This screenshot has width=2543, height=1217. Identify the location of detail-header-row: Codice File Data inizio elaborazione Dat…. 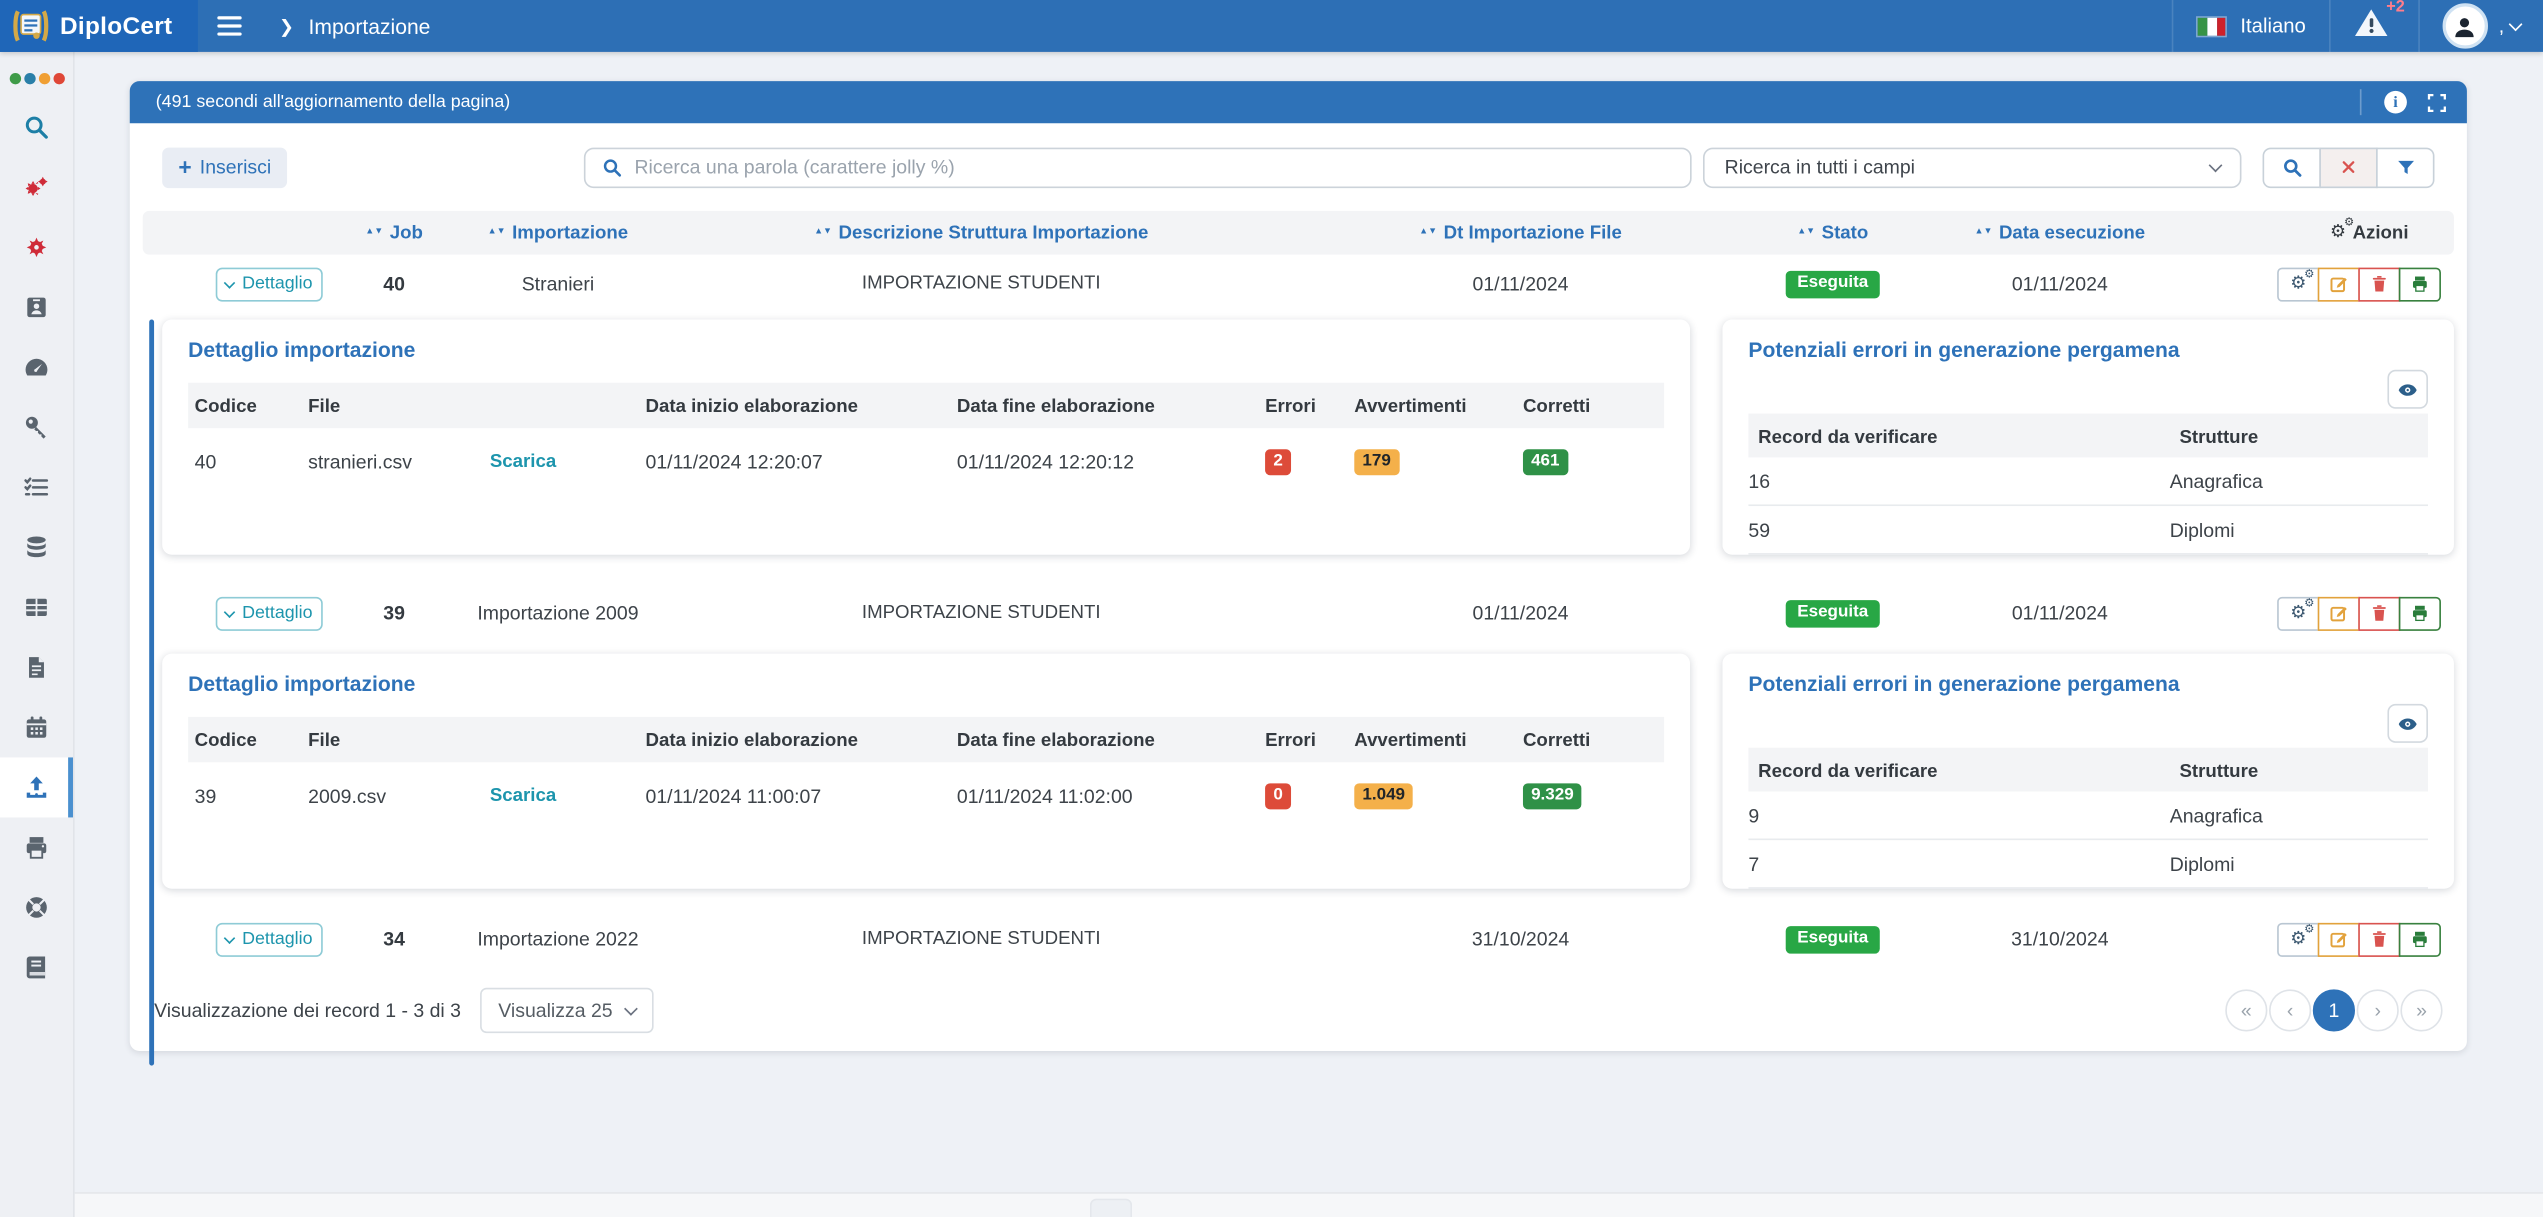
(926, 739).